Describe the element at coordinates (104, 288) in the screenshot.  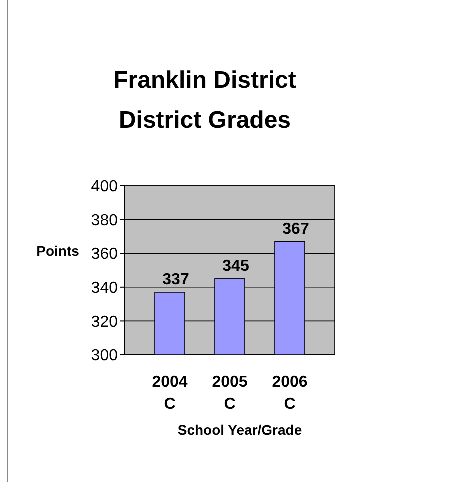
I see `y-tick-label: 340` at that location.